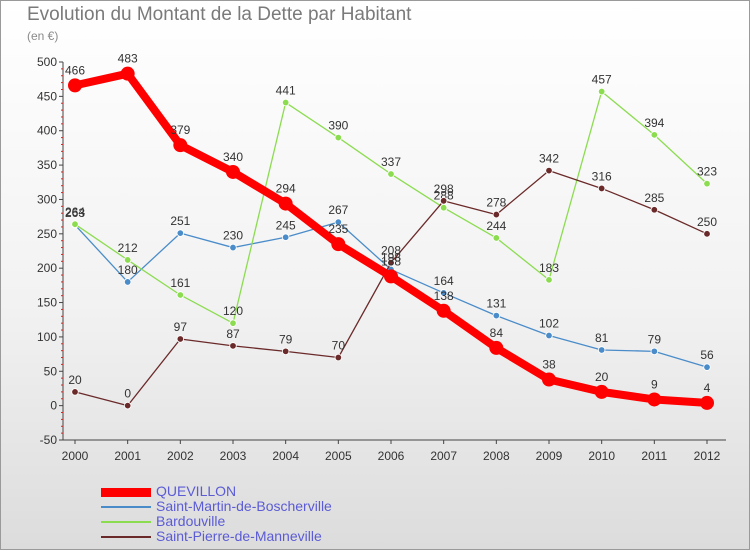 The image size is (750, 551). I want to click on data-label: 138, so click(444, 296).